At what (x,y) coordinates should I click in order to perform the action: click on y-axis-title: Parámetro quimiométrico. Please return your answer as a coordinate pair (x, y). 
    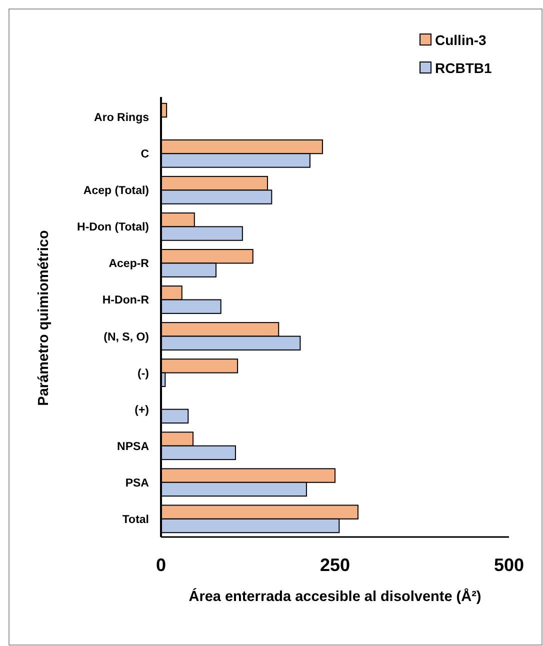
    Looking at the image, I should click on (44, 318).